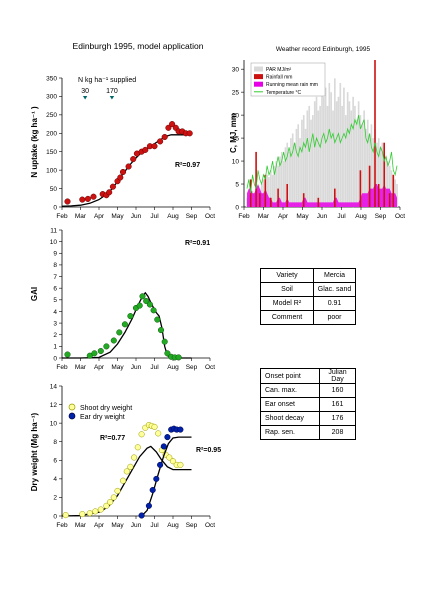 The height and width of the screenshot is (600, 424). Describe the element at coordinates (51, 152) in the screenshot. I see `n-uptake-y-tick-label: 150` at that location.